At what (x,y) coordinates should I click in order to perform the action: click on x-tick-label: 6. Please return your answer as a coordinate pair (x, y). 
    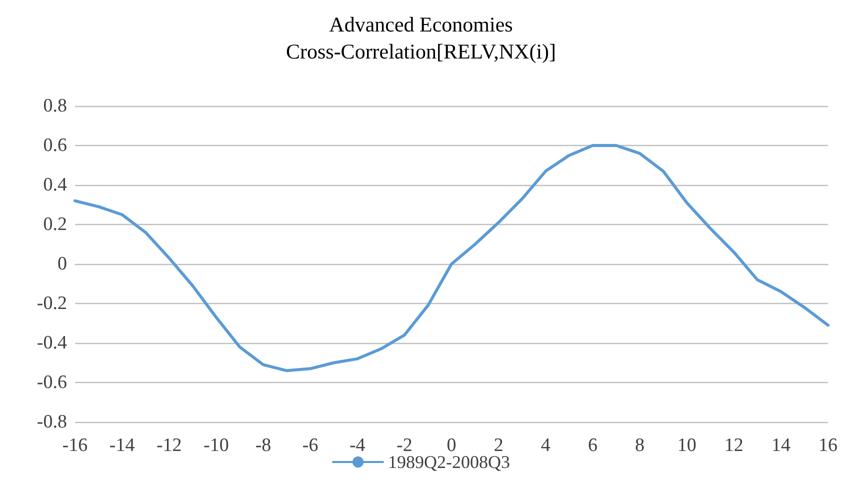
    Looking at the image, I should click on (593, 445).